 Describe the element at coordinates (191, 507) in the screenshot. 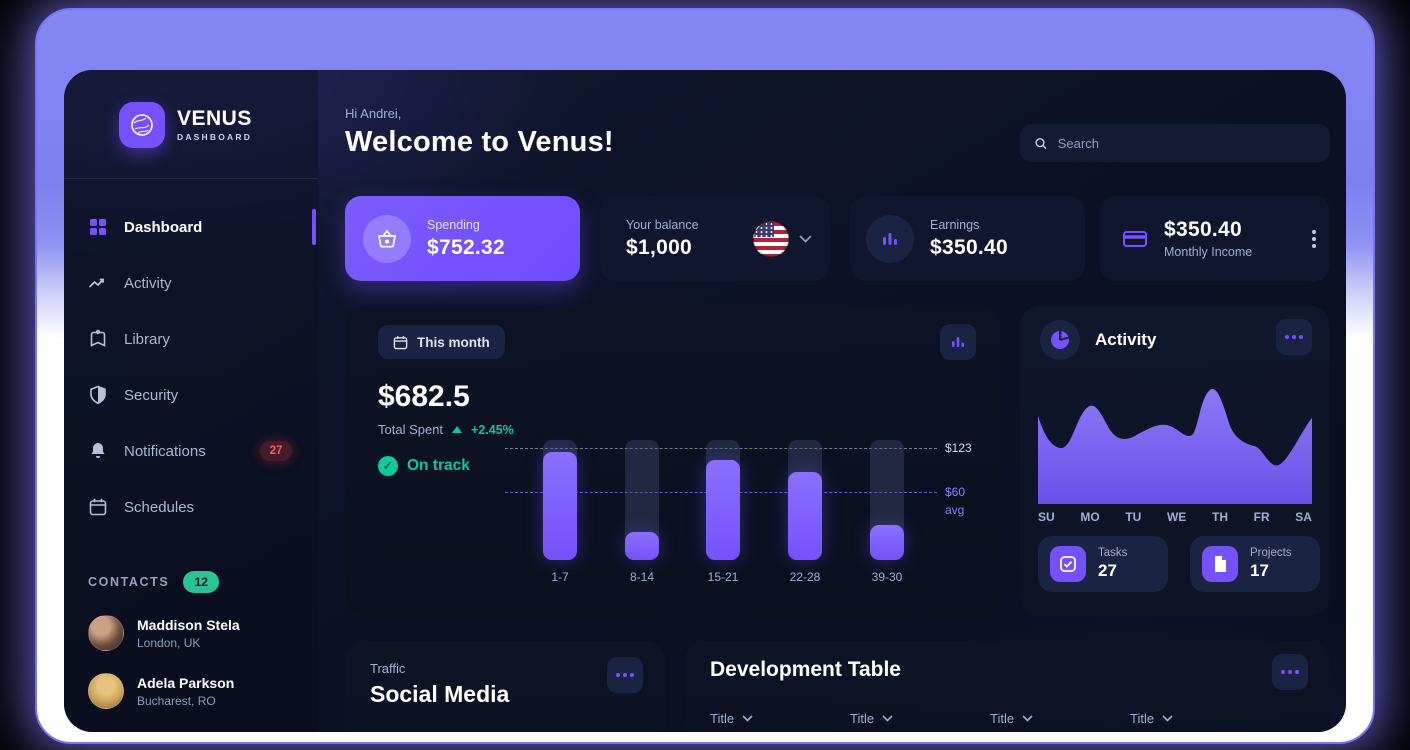

I see `sidebar-item-schedules: Schedules` at that location.